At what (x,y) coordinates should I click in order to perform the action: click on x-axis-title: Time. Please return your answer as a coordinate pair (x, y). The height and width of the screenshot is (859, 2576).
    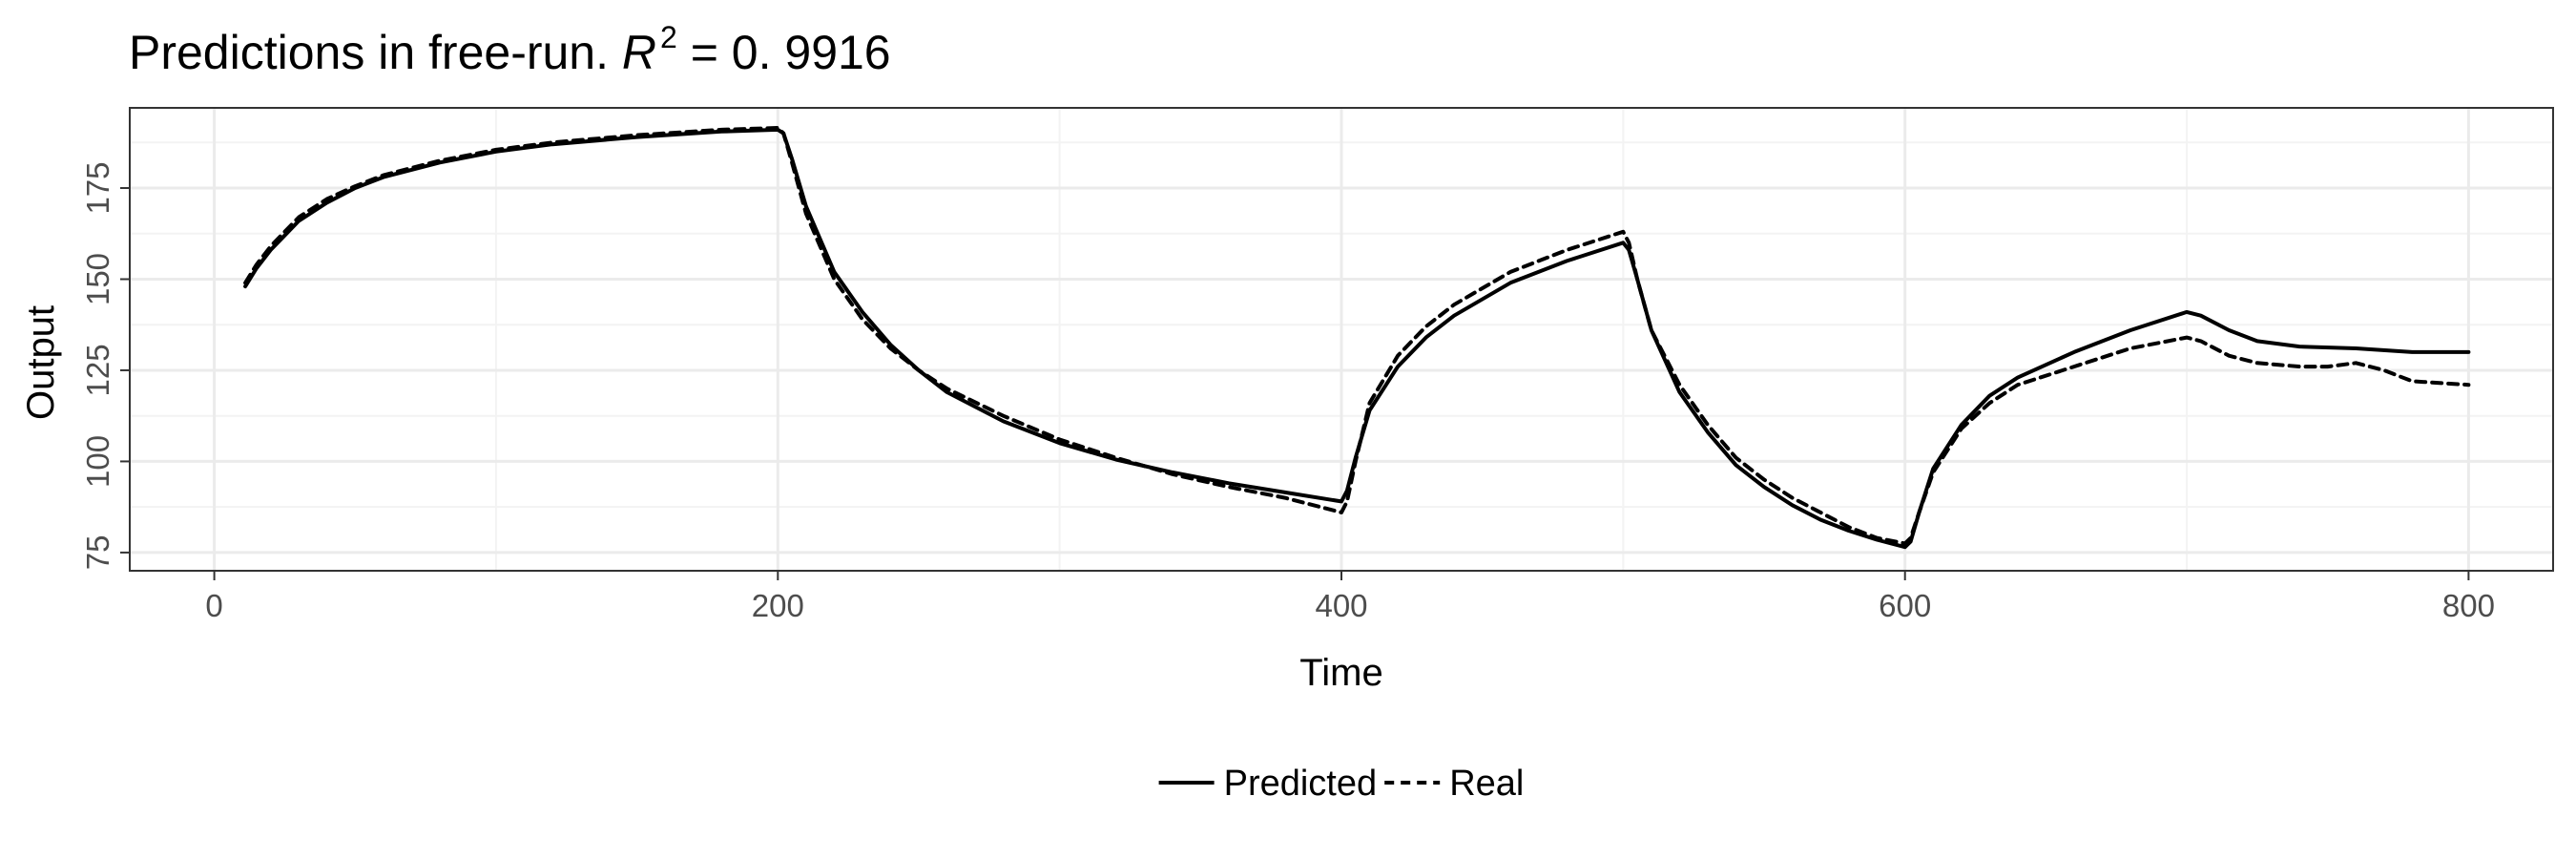
    Looking at the image, I should click on (1340, 673).